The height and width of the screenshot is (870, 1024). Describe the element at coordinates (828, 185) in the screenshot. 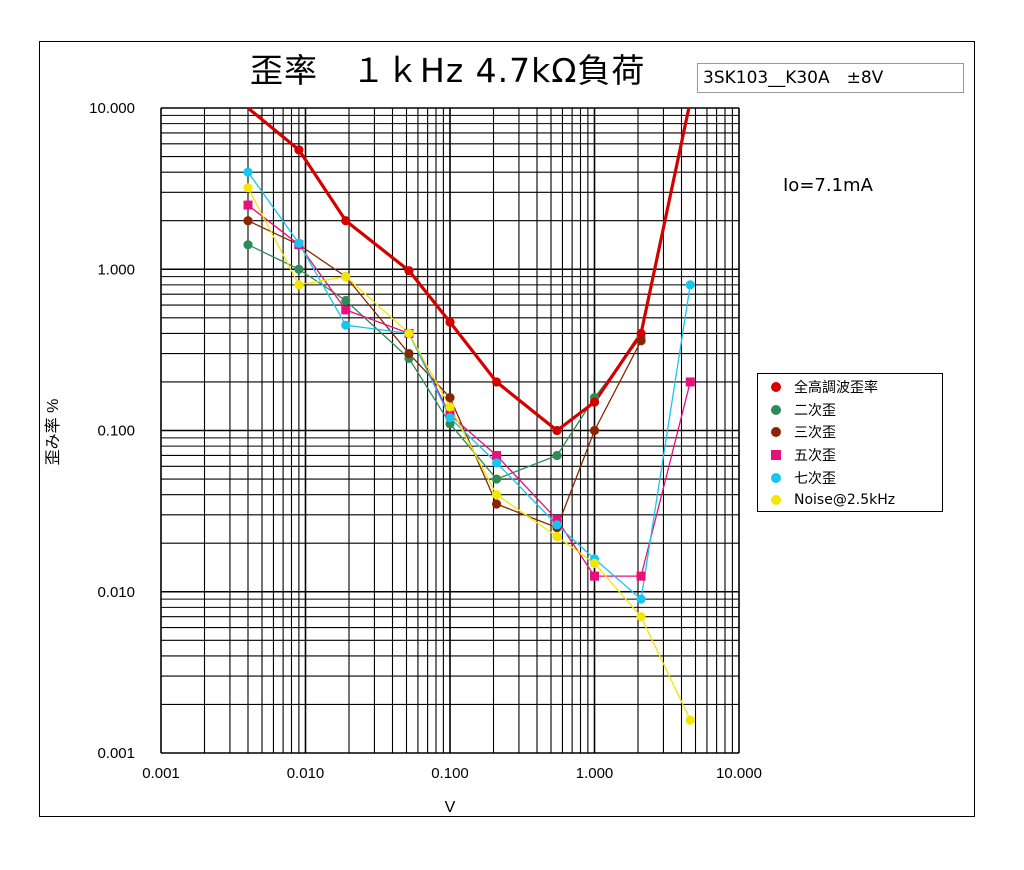

I see `chart-annotation: Io=7.1mA` at that location.